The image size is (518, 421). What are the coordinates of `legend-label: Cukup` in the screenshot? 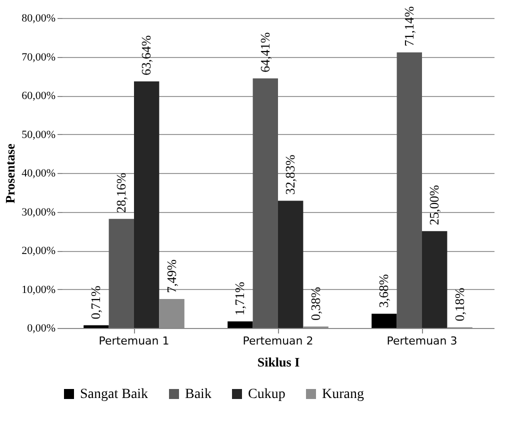 It's located at (267, 394).